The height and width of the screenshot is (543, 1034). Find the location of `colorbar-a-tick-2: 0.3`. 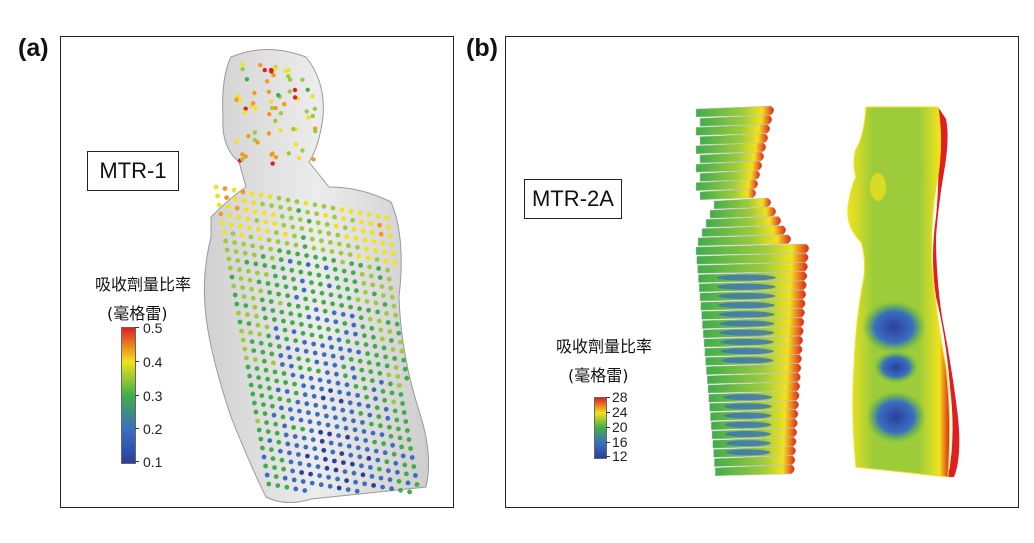

colorbar-a-tick-2: 0.3 is located at coordinates (153, 396).